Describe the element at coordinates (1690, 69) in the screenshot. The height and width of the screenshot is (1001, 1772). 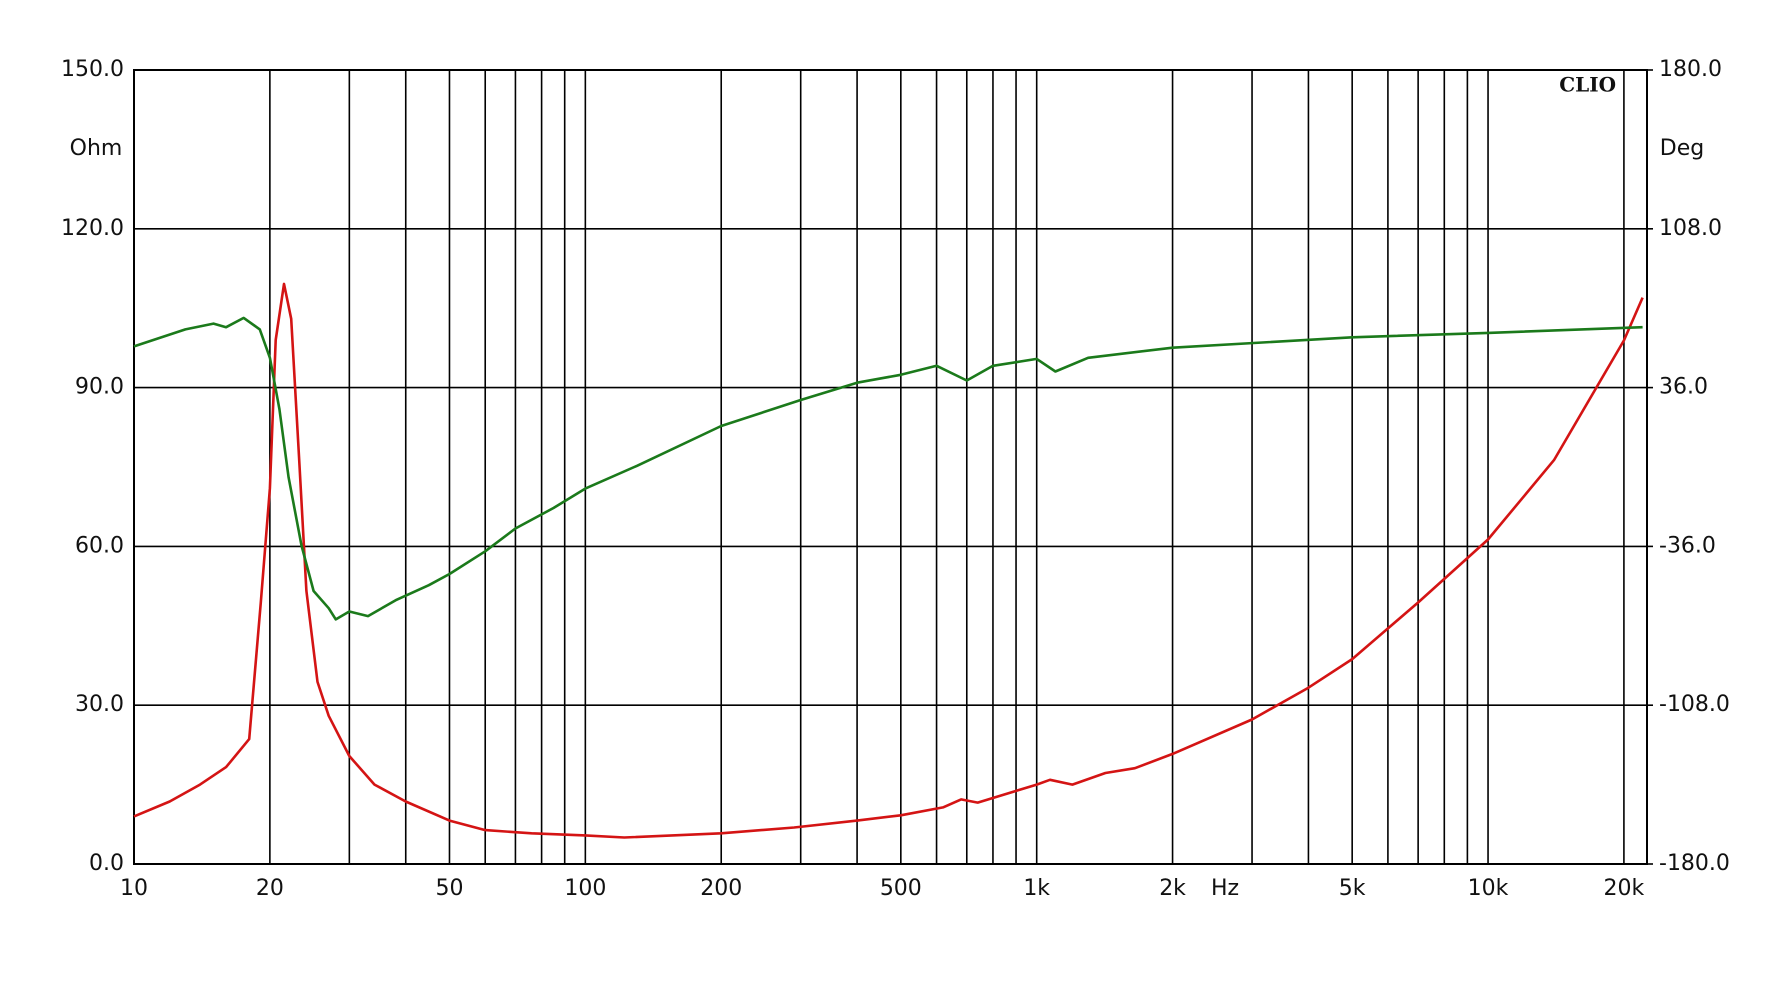
I see `y2-tick-label: 180.0` at that location.